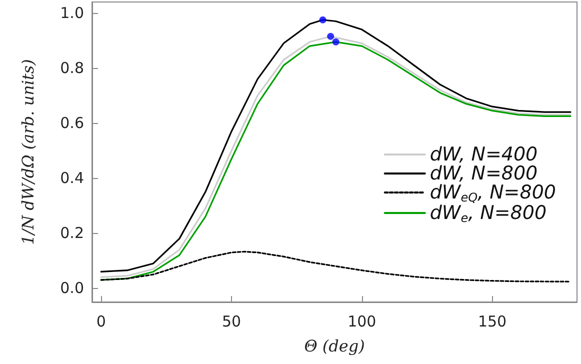  I want to click on y-tick-label: 0.8, so click(72, 68).